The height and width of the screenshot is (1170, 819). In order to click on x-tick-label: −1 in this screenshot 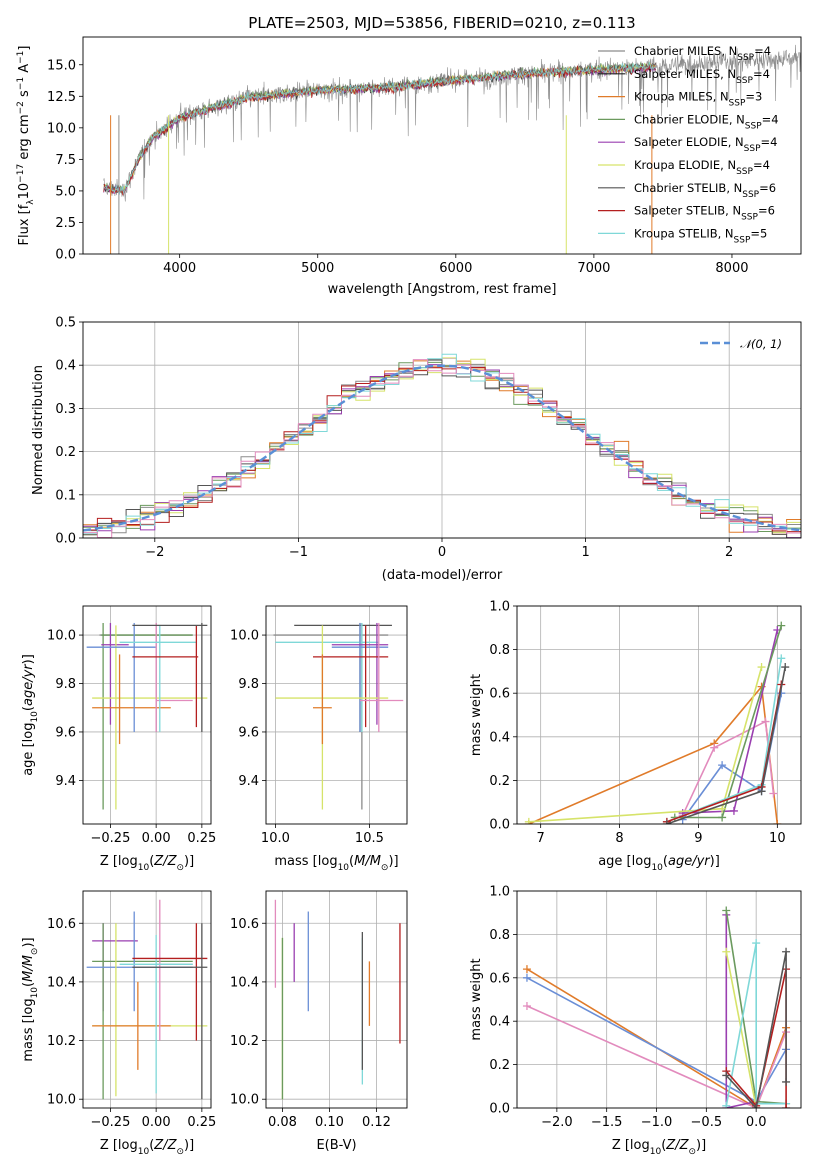, I will do `click(298, 552)`.